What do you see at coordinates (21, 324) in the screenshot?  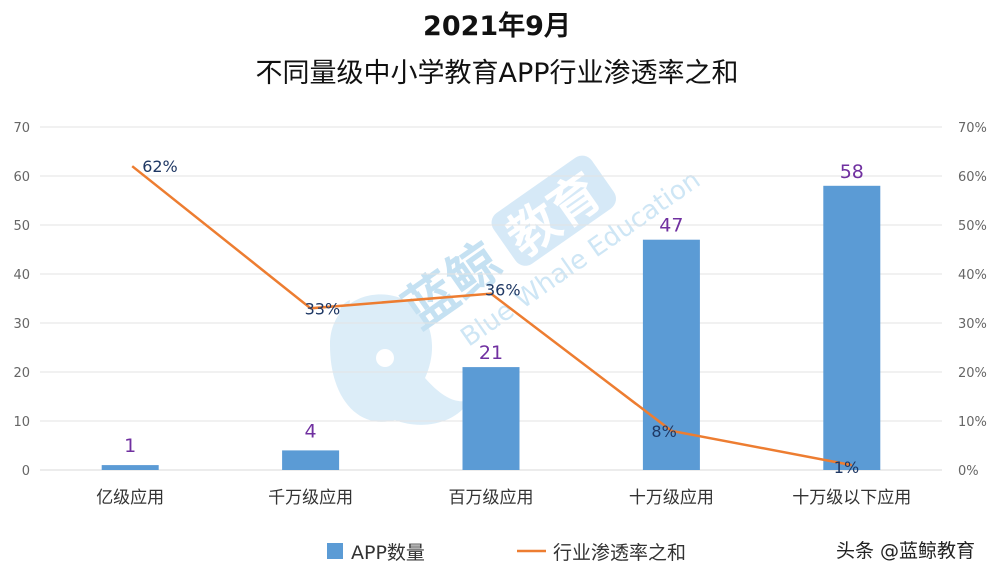 I see `left-tick-label: 30` at bounding box center [21, 324].